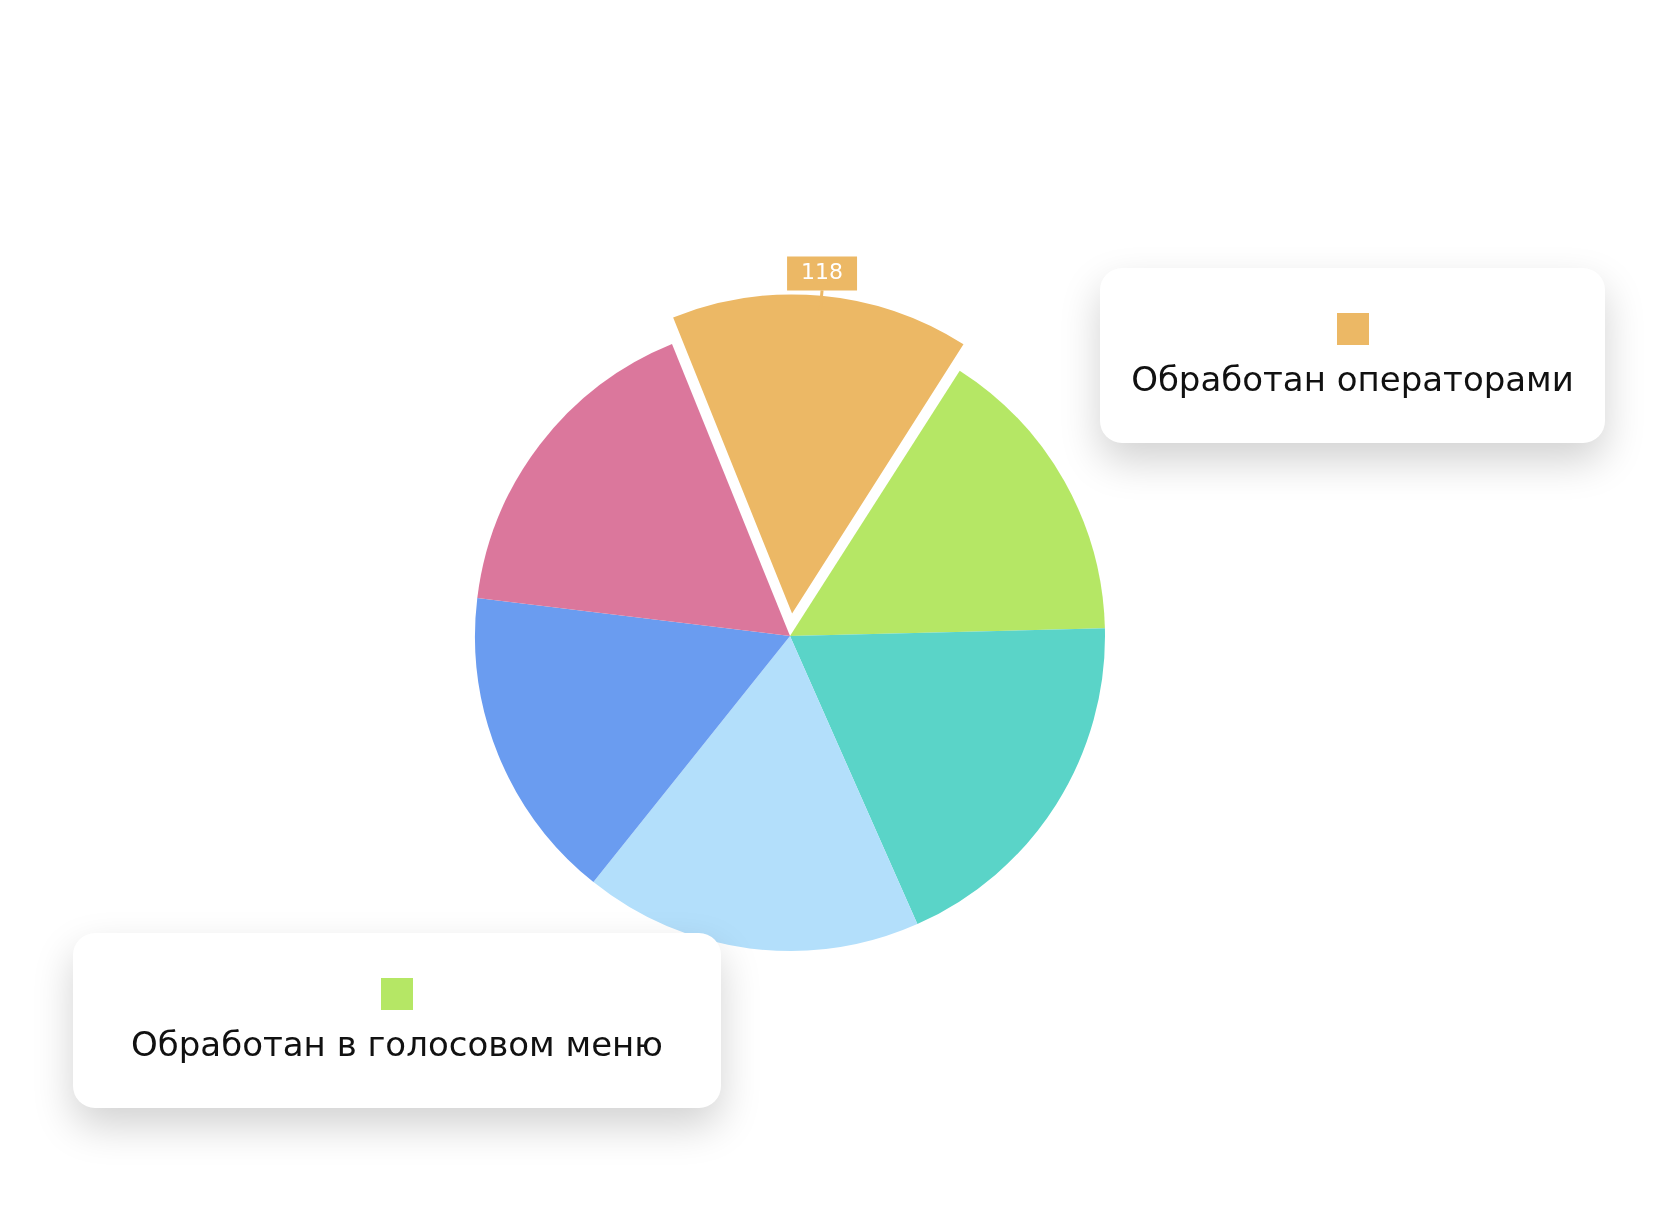 The width and height of the screenshot is (1680, 1224). I want to click on legend-label: Обработан в голосовом меню, so click(397, 1043).